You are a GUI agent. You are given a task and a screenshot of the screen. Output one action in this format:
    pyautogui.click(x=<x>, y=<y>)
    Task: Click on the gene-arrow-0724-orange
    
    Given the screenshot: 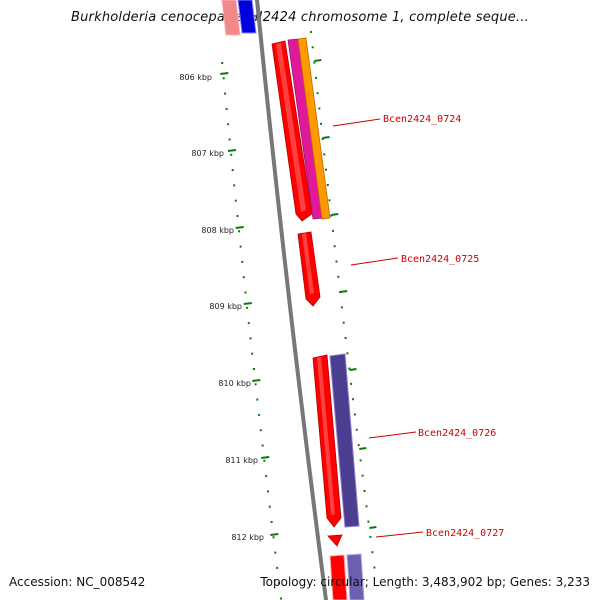 What is the action you would take?
    pyautogui.click(x=314, y=128)
    